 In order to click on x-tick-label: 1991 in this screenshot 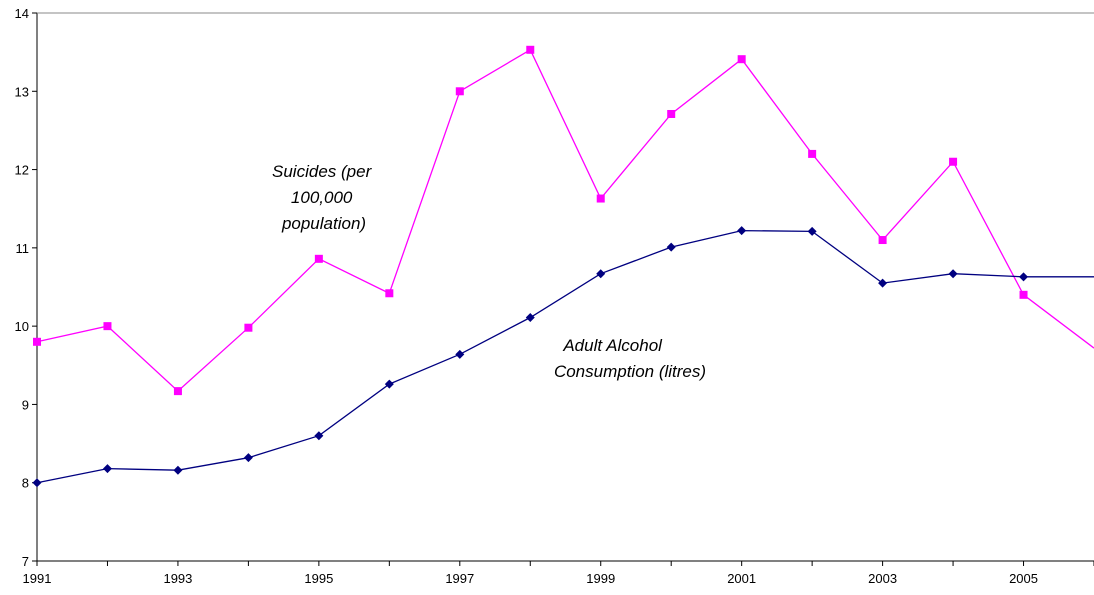, I will do `click(37, 578)`.